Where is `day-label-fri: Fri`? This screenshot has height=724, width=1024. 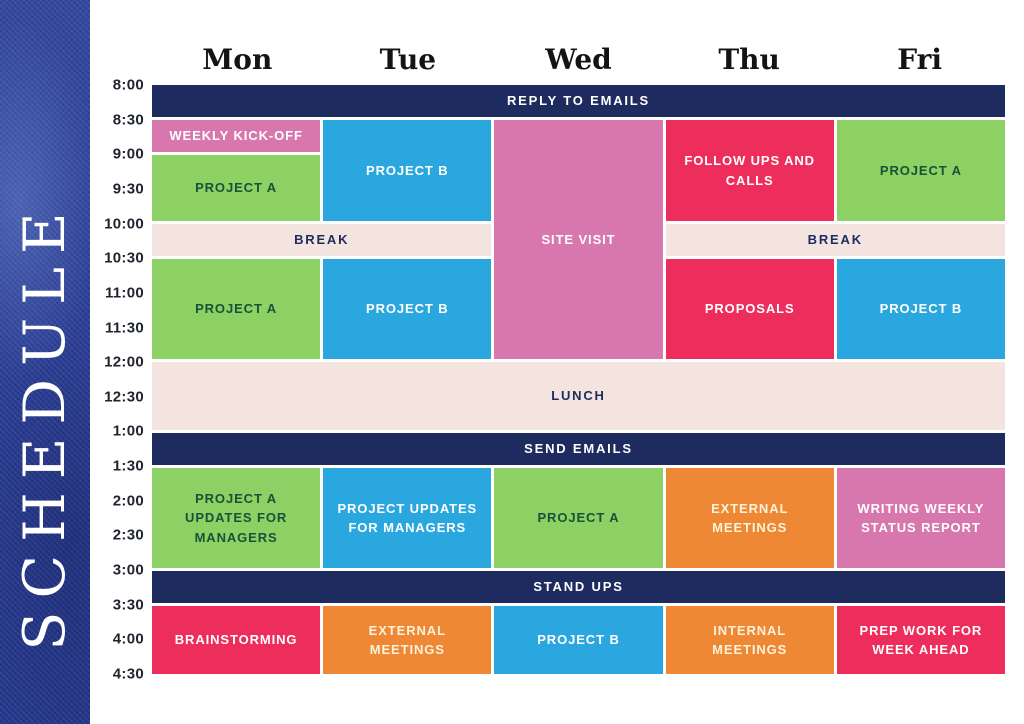
day-label-fri: Fri is located at coordinates (920, 59).